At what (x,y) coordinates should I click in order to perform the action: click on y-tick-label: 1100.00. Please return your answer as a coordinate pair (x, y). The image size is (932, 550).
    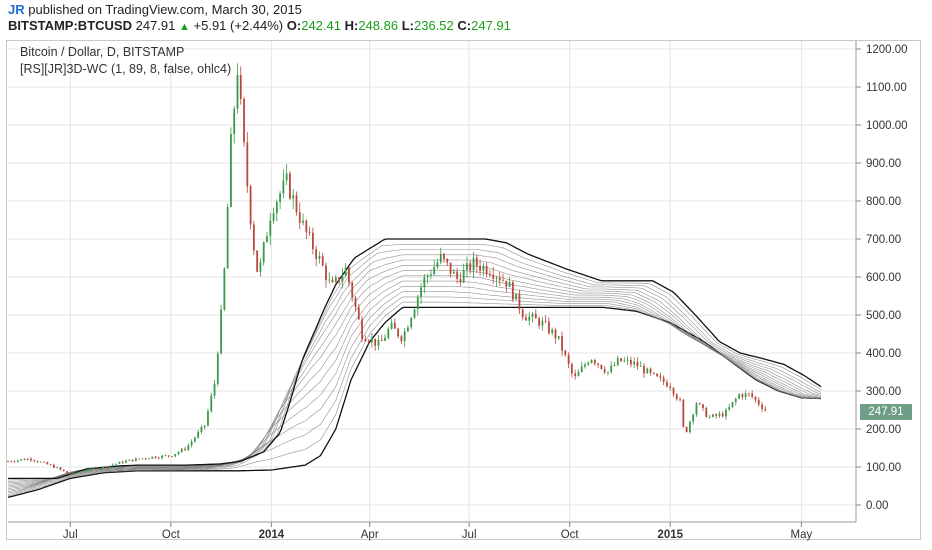
    Looking at the image, I should click on (886, 88).